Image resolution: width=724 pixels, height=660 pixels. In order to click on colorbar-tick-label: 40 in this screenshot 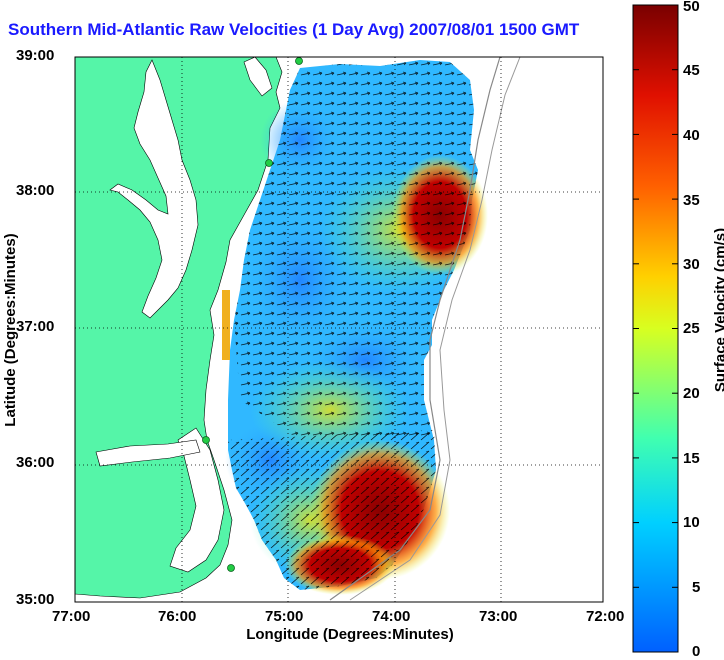, I will do `click(691, 135)`.